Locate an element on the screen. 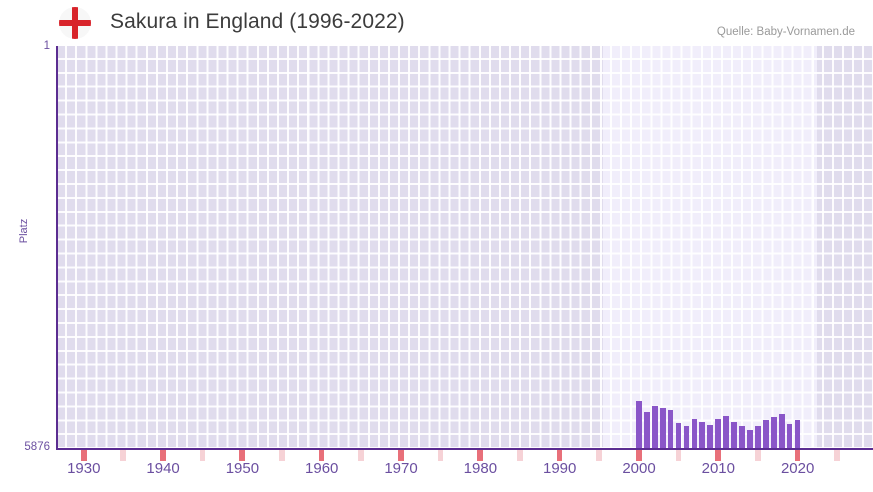  flag-horizontal-bar is located at coordinates (75, 23).